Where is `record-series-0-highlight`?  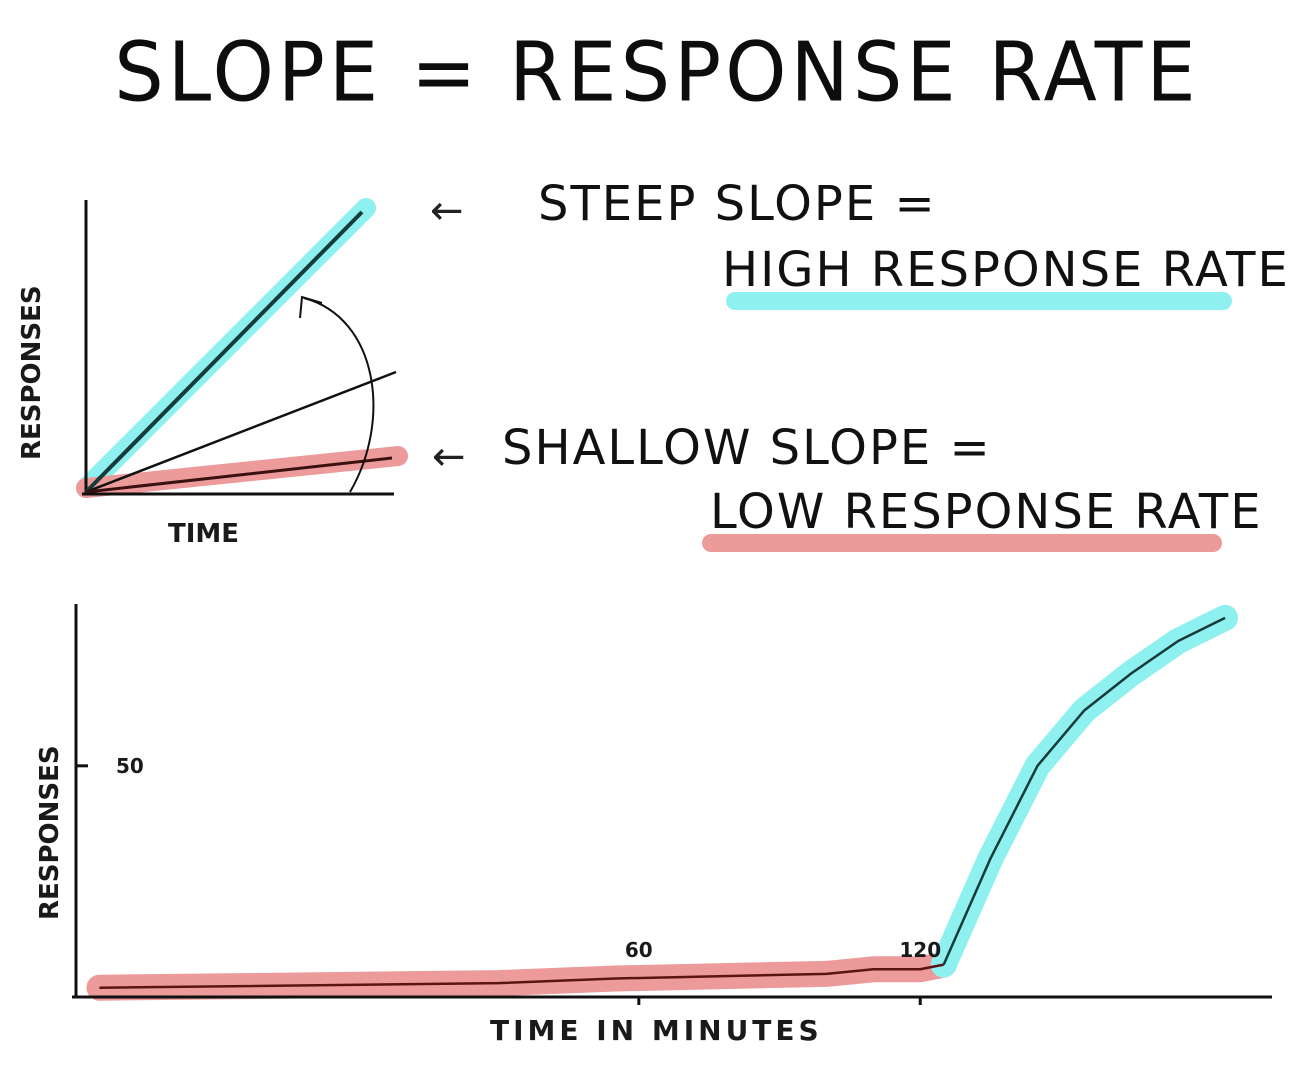 record-series-0-highlight is located at coordinates (521, 976).